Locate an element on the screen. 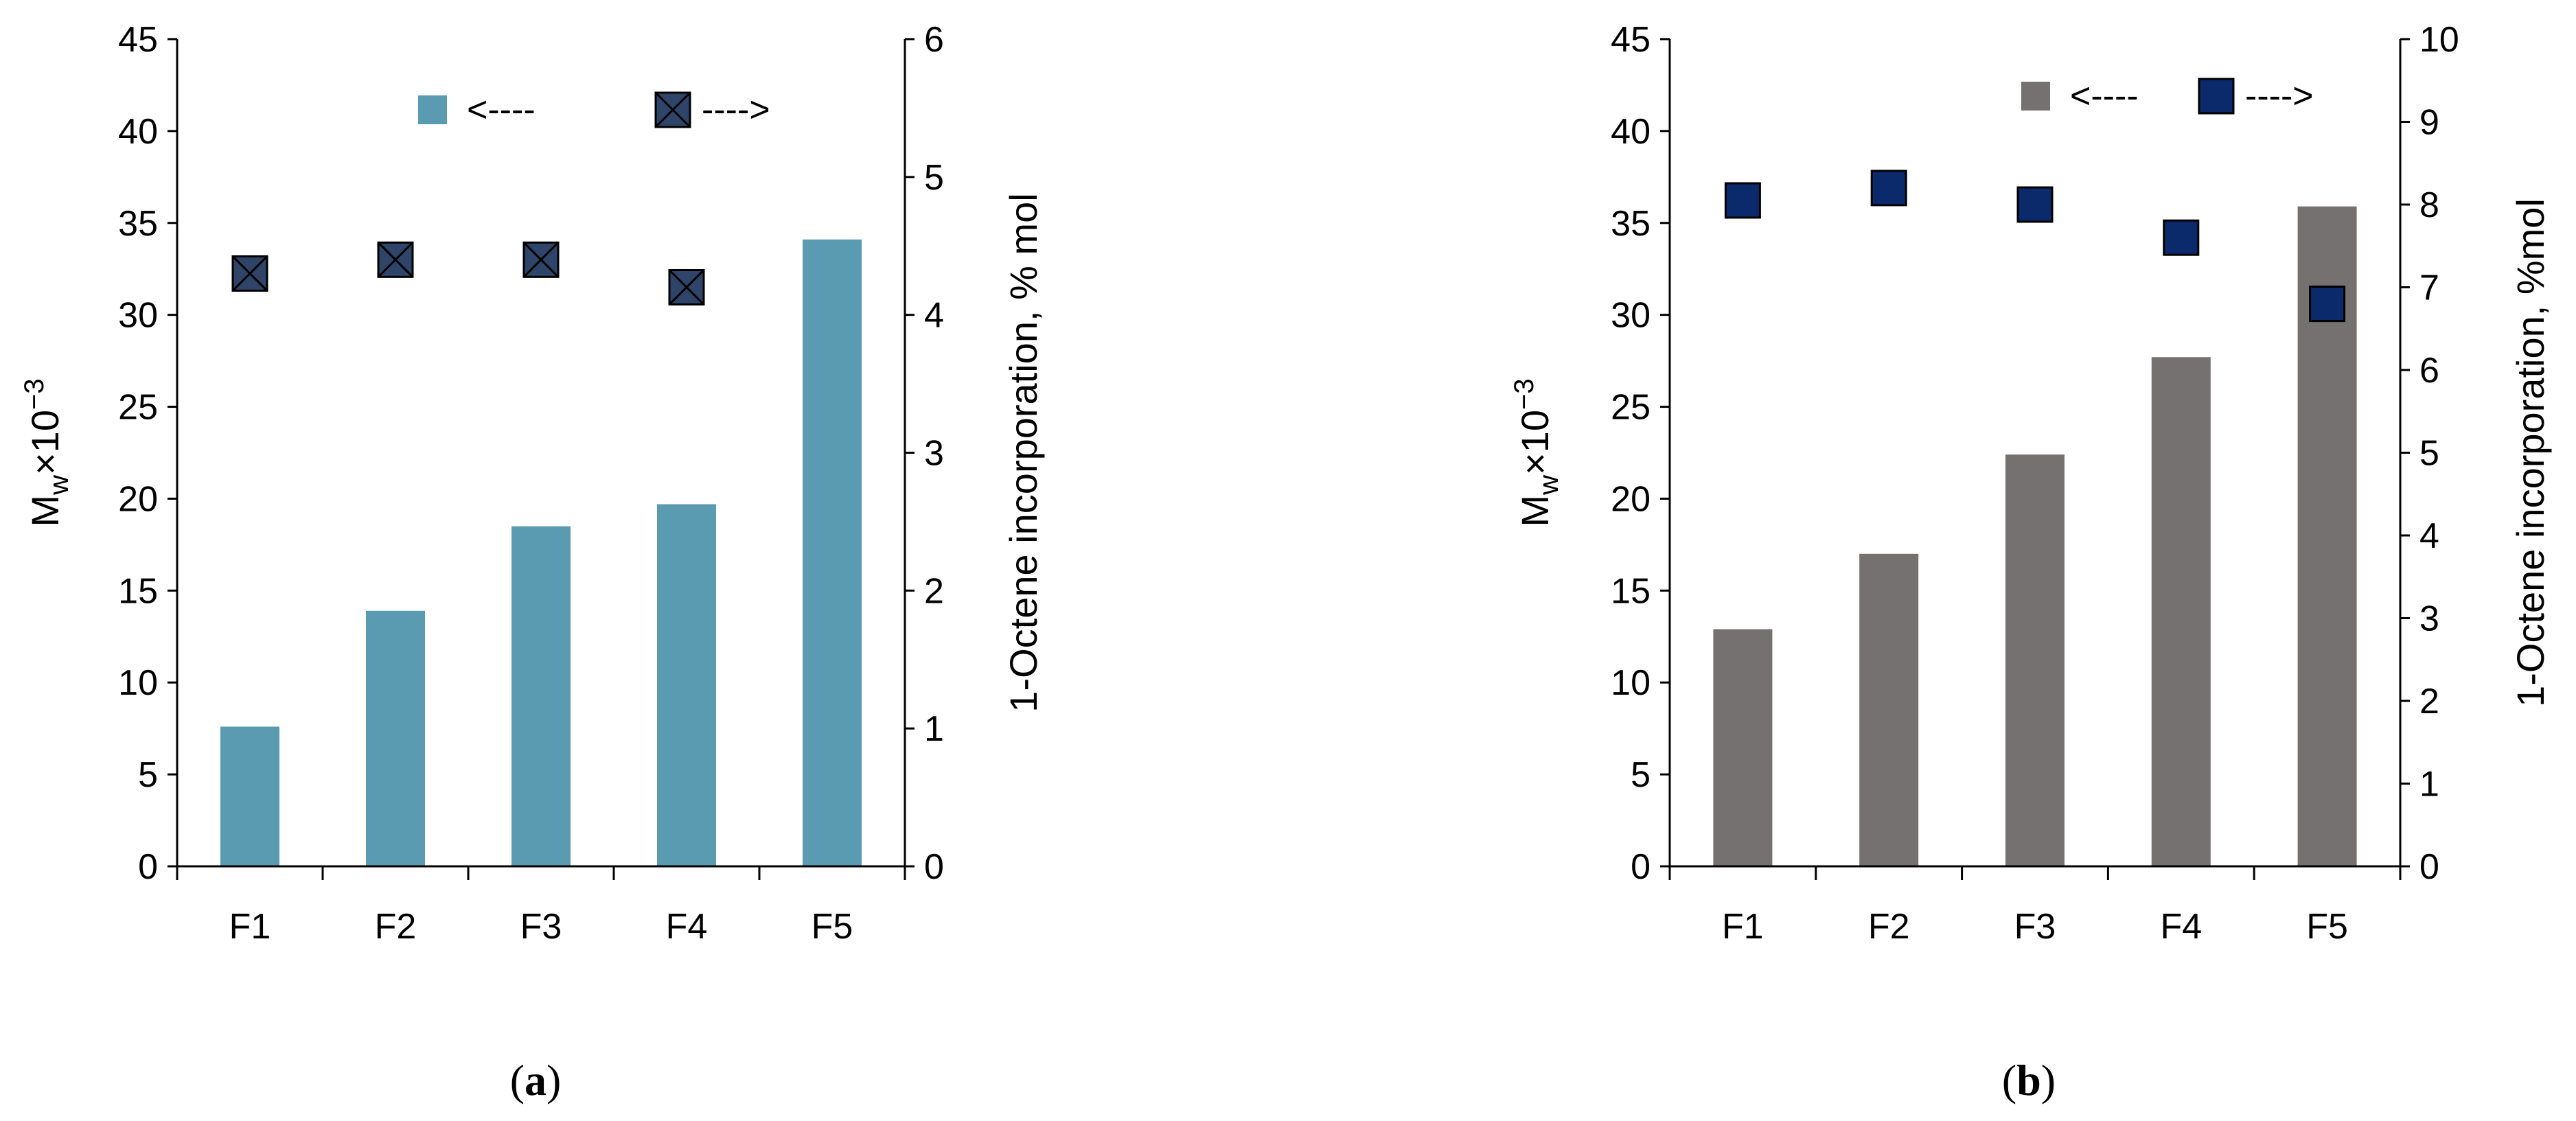 Image resolution: width=2576 pixels, height=1121 pixels. panel-label-letter: b is located at coordinates (2028, 1080).